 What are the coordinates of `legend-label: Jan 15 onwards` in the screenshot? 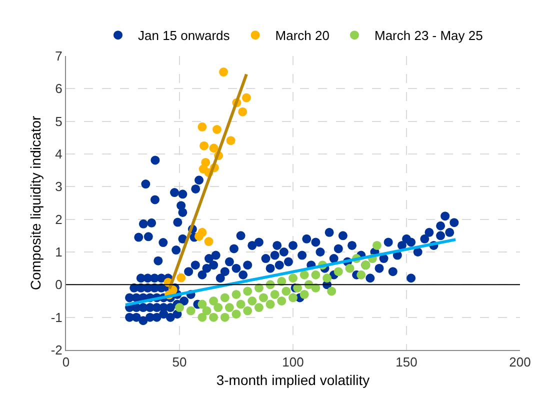 It's located at (184, 36).